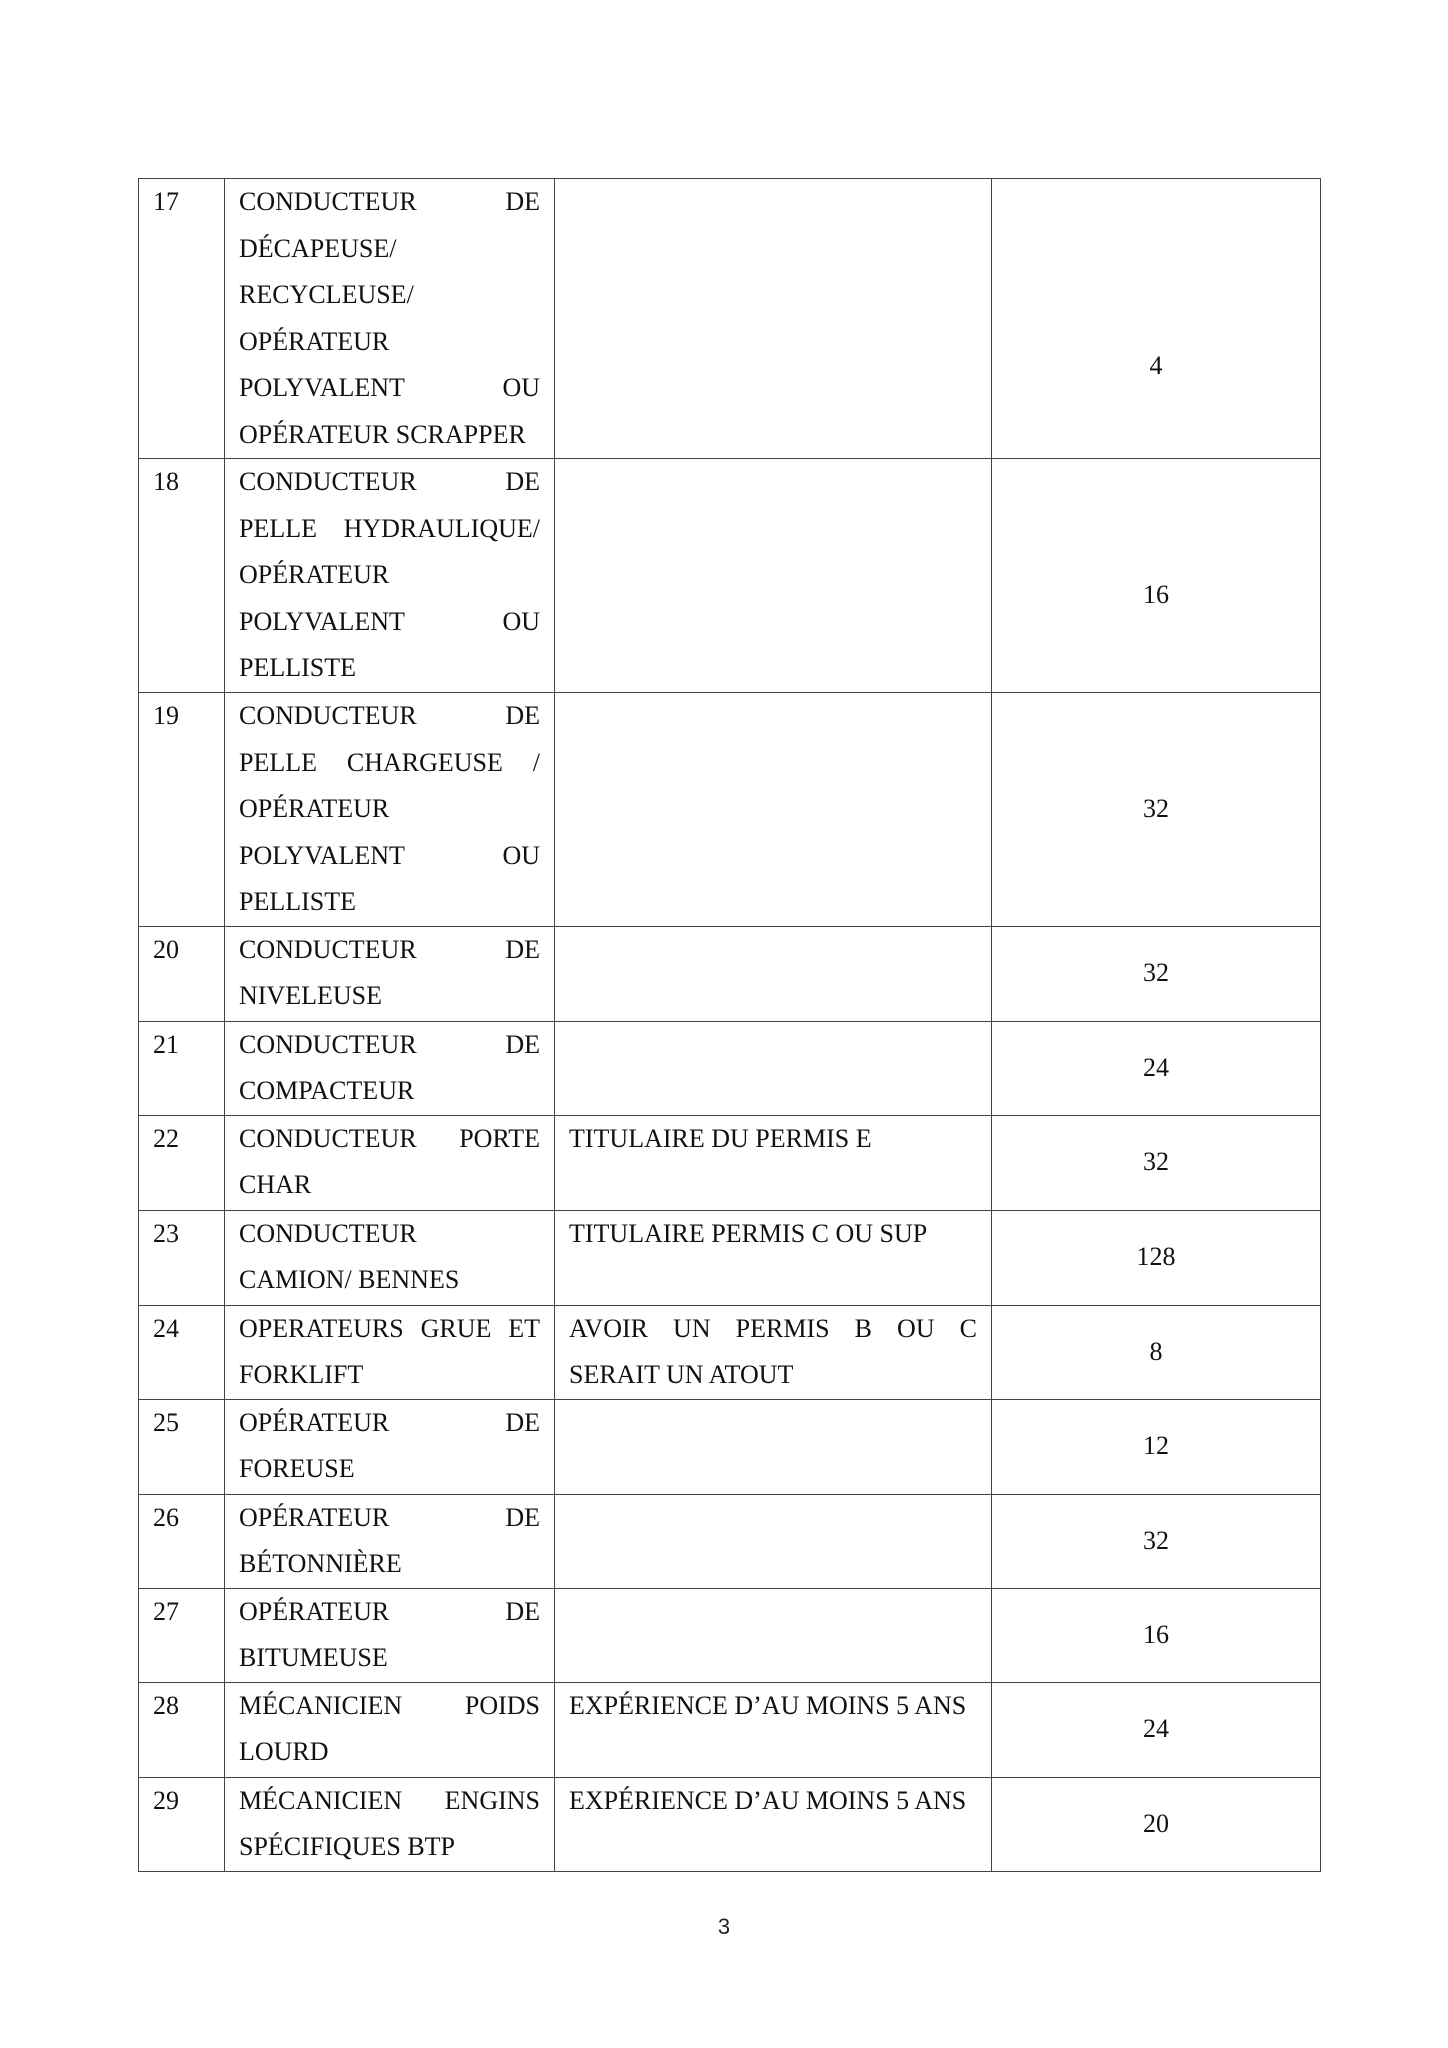 The width and height of the screenshot is (1448, 2048). I want to click on poste-line: NIVELEUSE, so click(310, 995).